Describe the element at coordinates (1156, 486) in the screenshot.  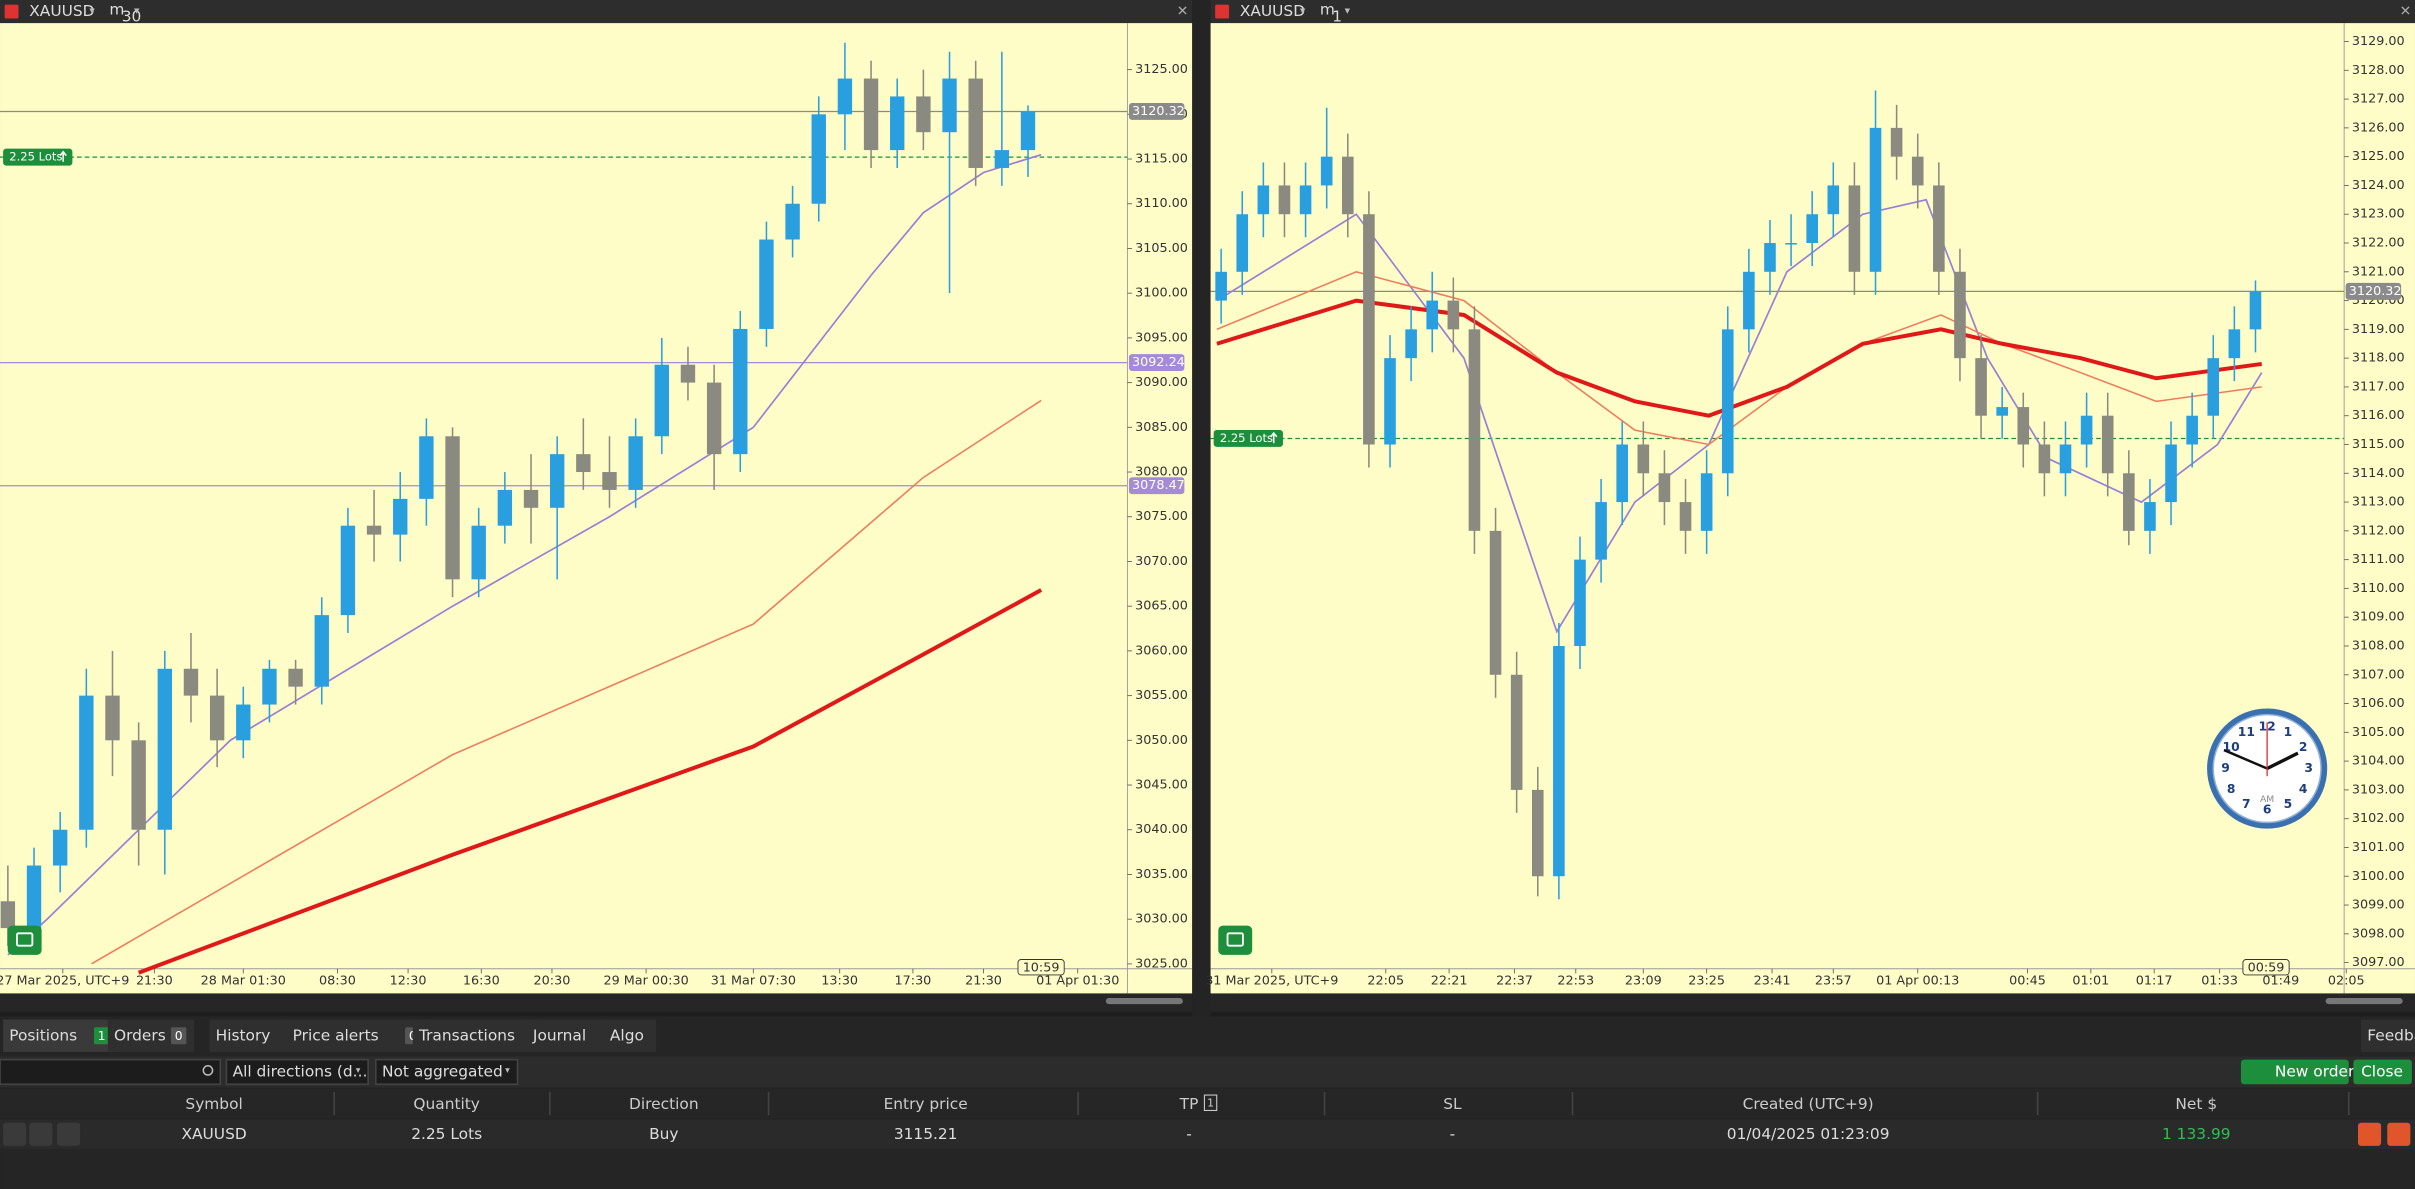
I see `price-label-box` at that location.